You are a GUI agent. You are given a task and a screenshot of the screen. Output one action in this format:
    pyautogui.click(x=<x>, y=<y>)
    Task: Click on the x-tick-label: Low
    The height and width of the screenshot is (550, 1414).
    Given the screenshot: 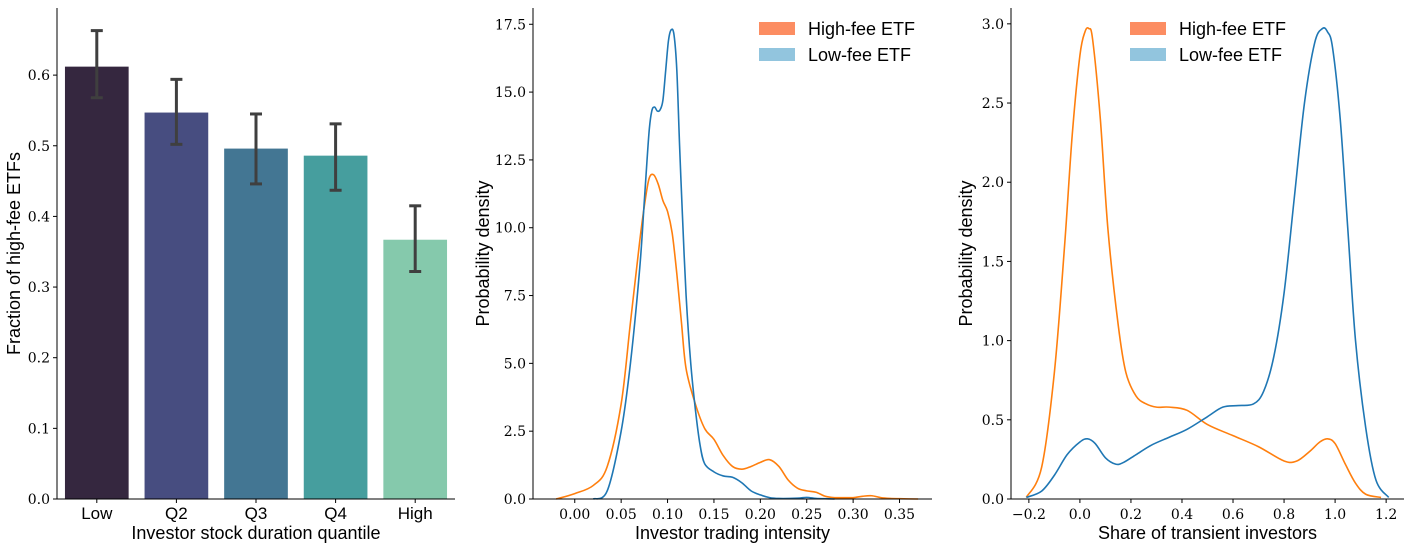 What is the action you would take?
    pyautogui.click(x=97, y=513)
    